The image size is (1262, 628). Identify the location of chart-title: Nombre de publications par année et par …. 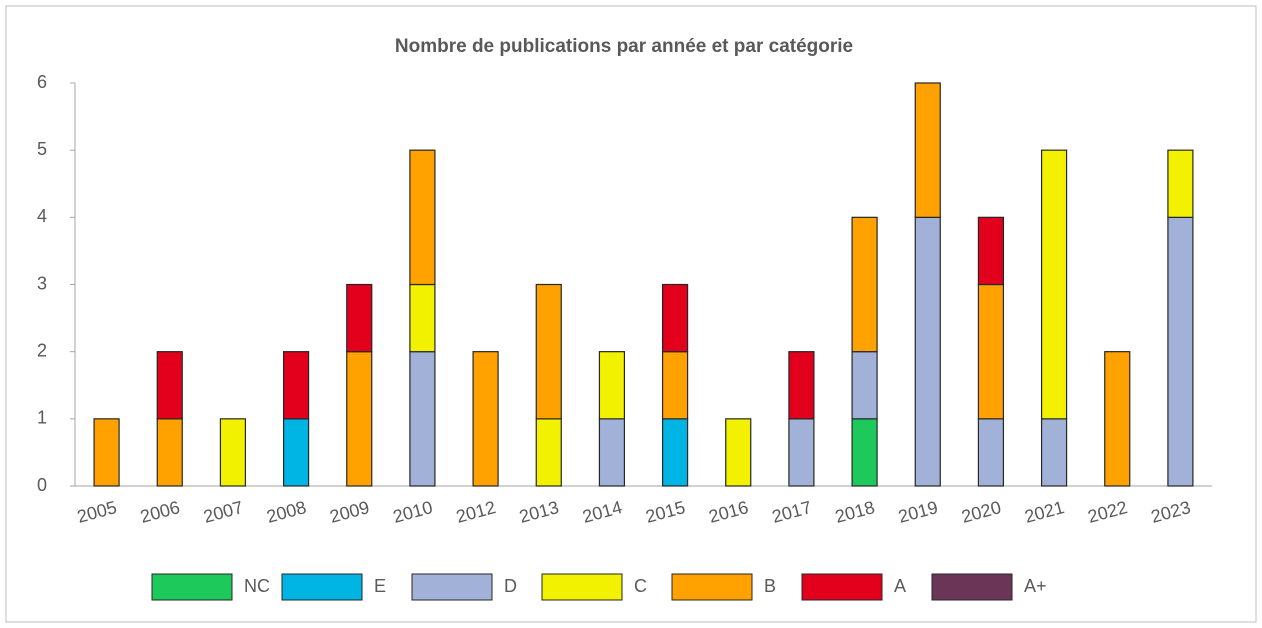
(624, 46).